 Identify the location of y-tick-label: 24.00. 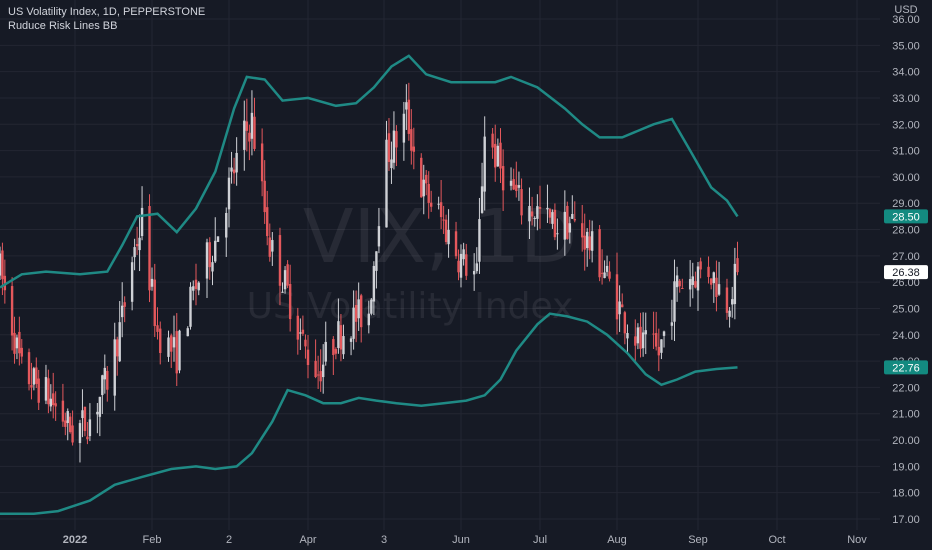
(906, 336).